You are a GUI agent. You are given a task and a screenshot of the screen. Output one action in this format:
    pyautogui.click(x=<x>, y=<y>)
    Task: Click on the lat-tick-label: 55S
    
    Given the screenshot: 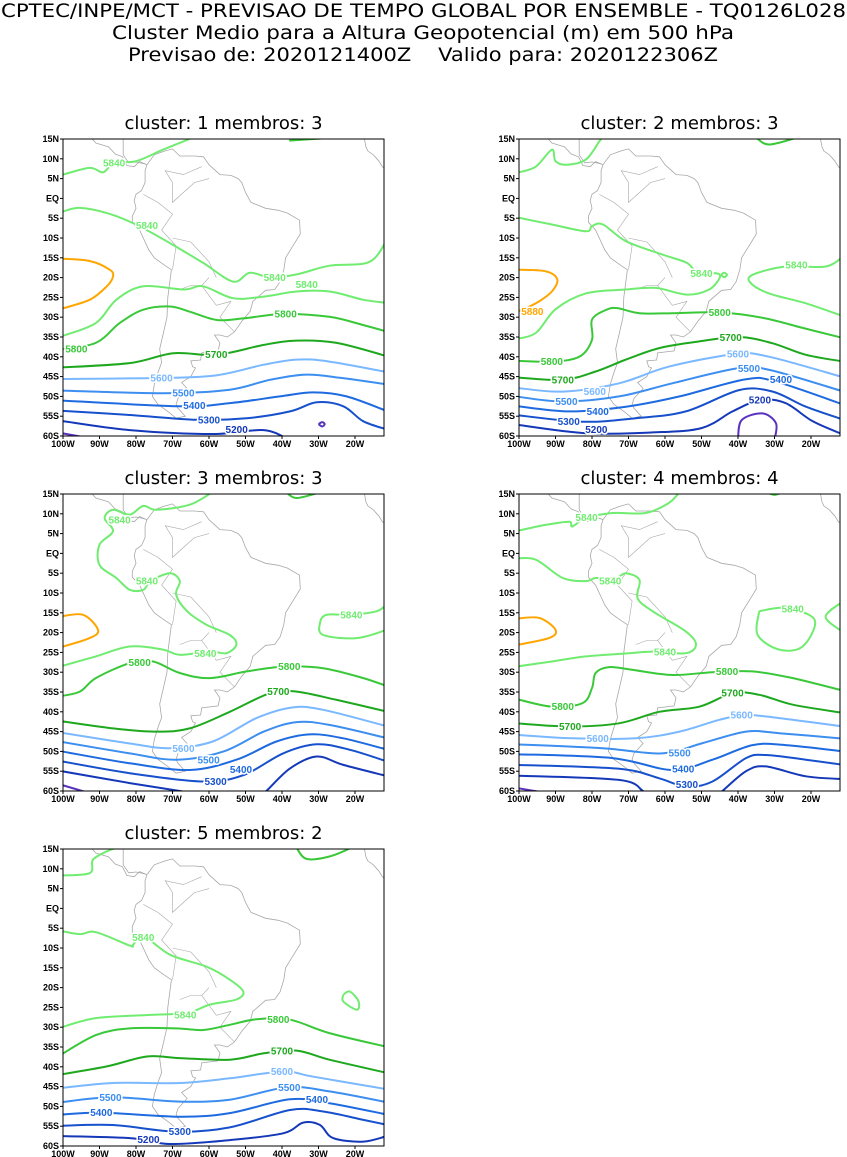 What is the action you would take?
    pyautogui.click(x=507, y=416)
    